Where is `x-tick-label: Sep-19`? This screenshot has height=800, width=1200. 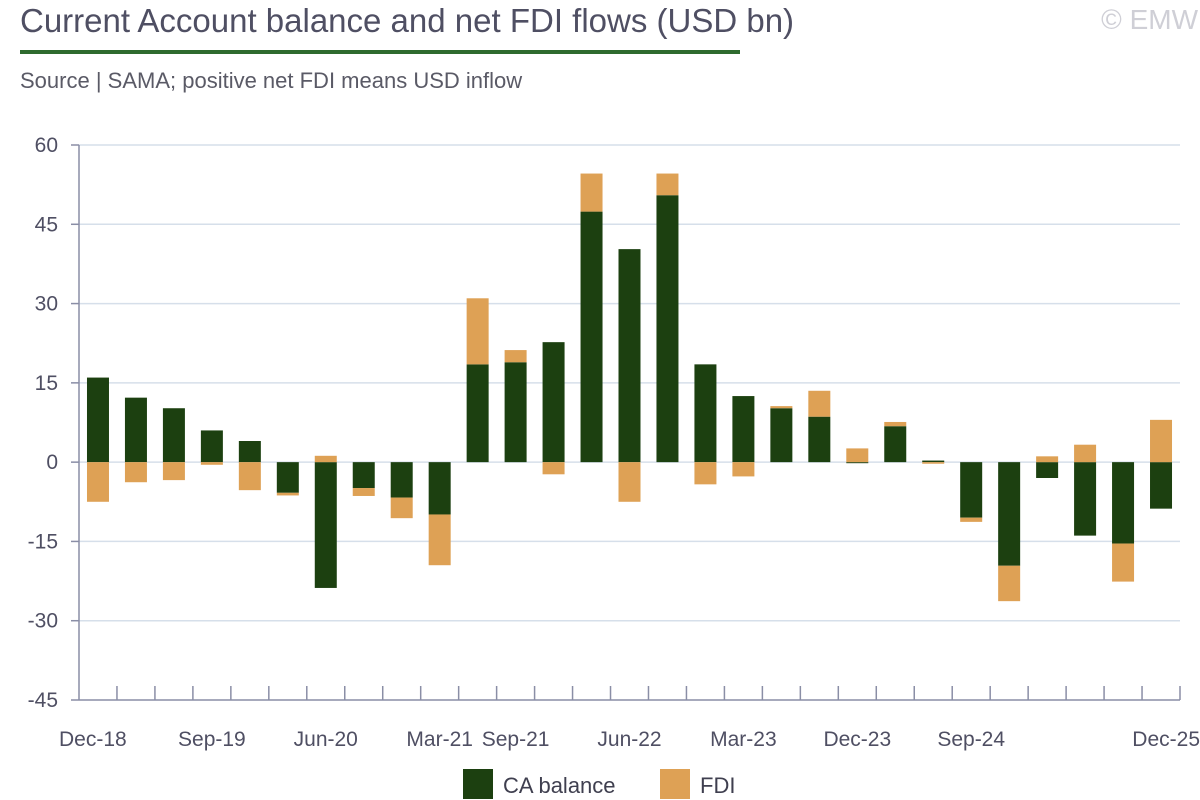
x-tick-label: Sep-19 is located at coordinates (212, 739).